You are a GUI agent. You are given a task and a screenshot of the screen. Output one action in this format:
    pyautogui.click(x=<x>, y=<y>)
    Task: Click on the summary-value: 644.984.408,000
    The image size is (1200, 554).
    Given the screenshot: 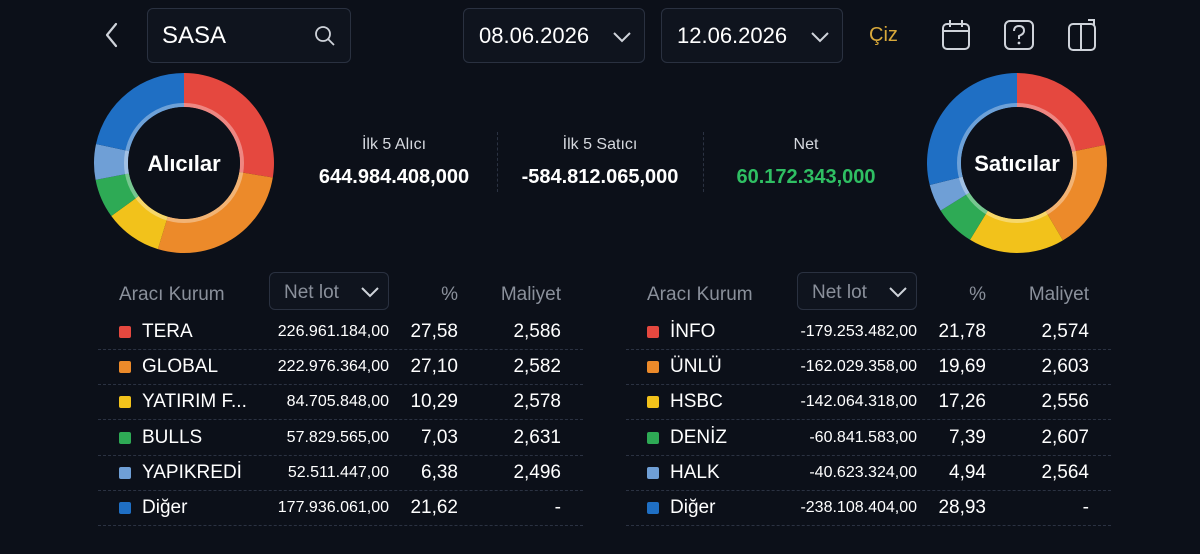 What is the action you would take?
    pyautogui.click(x=394, y=177)
    